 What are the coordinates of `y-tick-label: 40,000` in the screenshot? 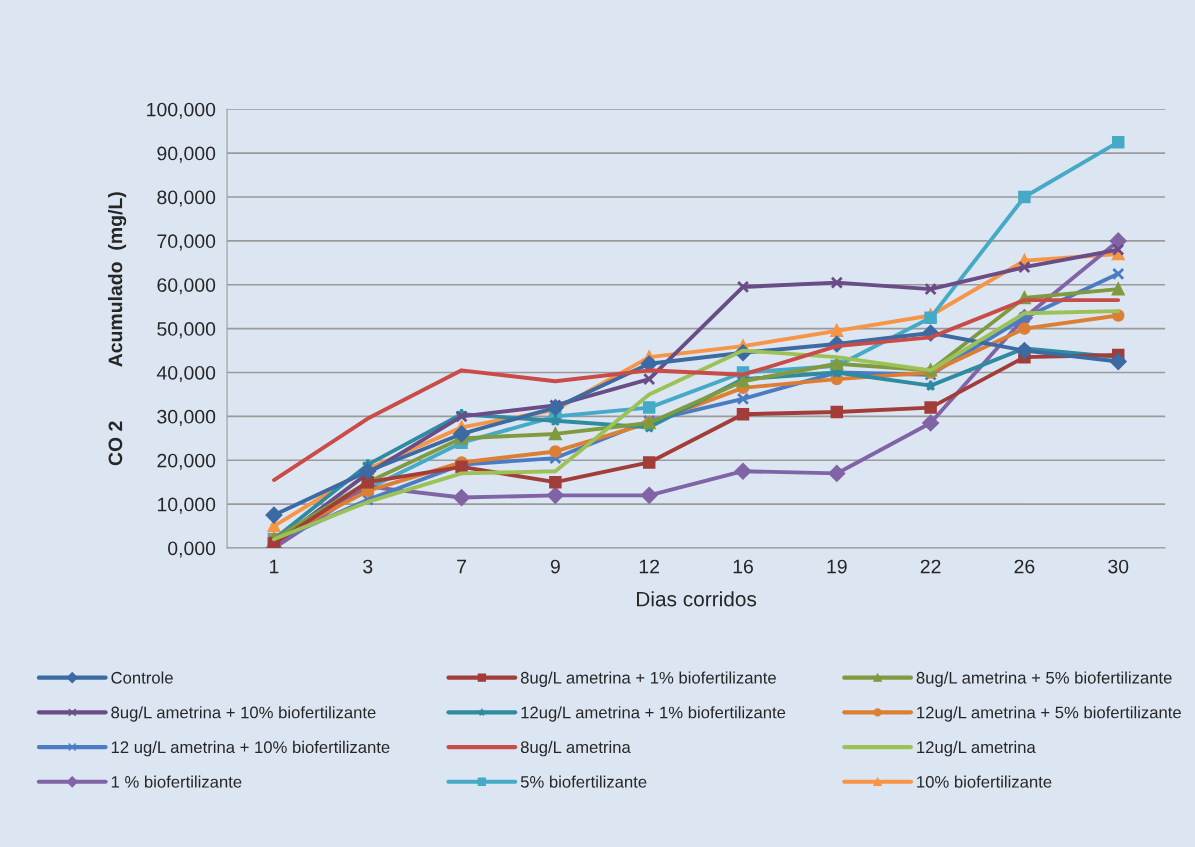 It's located at (186, 374).